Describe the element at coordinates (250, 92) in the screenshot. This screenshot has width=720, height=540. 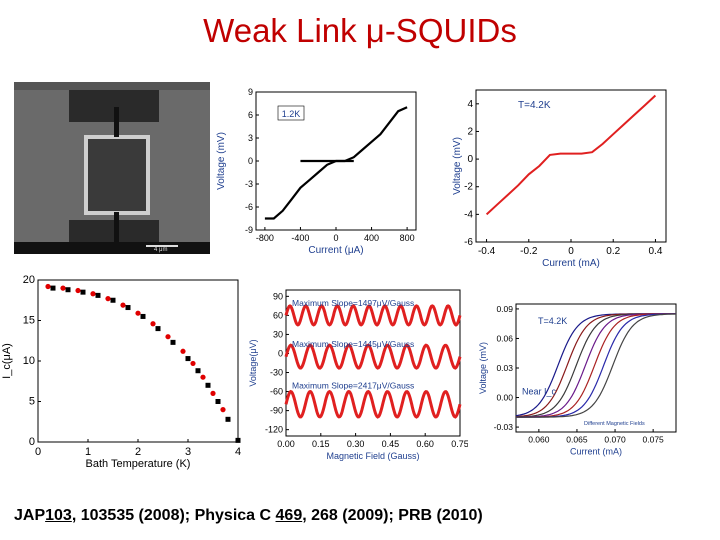
I see `y-tick-label: 9` at that location.